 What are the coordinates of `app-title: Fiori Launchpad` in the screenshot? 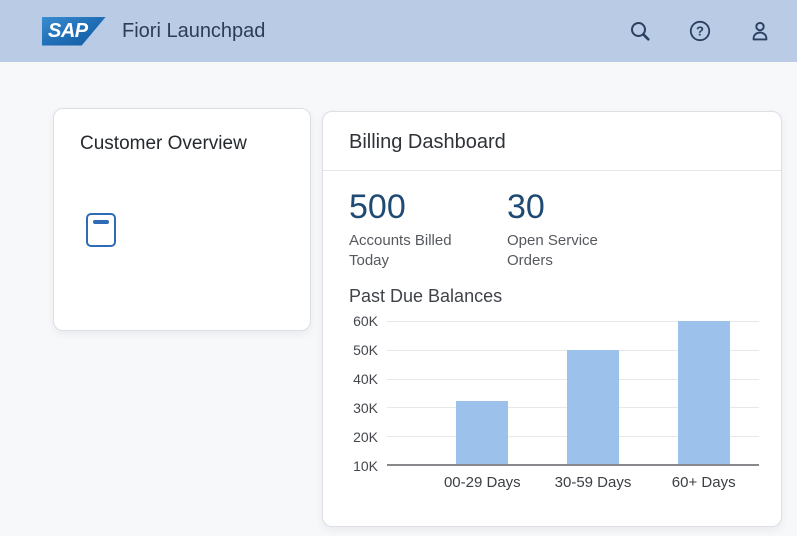 It's located at (194, 30).